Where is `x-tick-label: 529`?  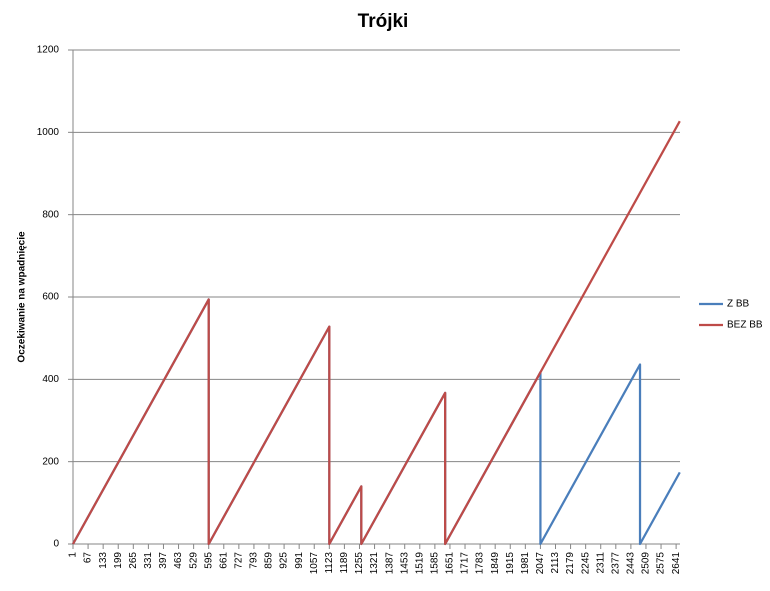 x-tick-label: 529 is located at coordinates (193, 560).